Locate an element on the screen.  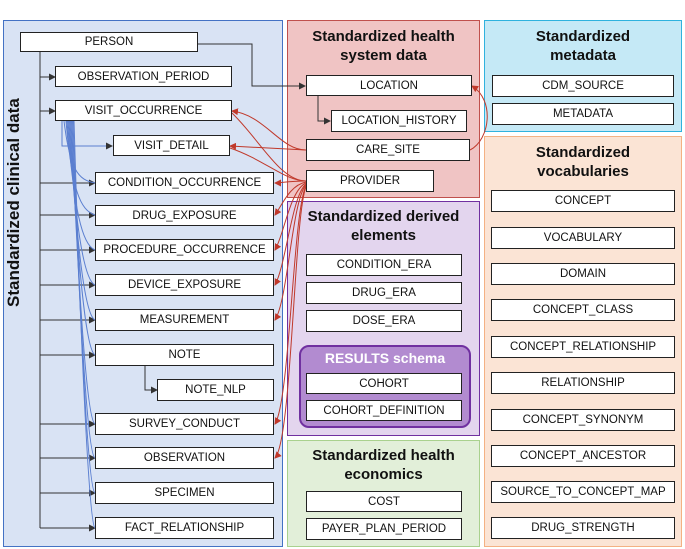
table-procedure-occurrence: PROCEDURE_OCCURRENCE is located at coordinates (184, 250).